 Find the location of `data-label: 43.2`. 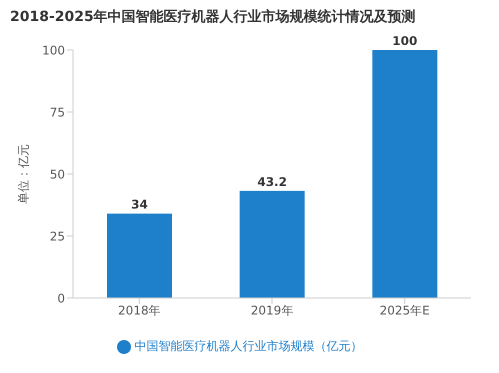

data-label: 43.2 is located at coordinates (272, 181).